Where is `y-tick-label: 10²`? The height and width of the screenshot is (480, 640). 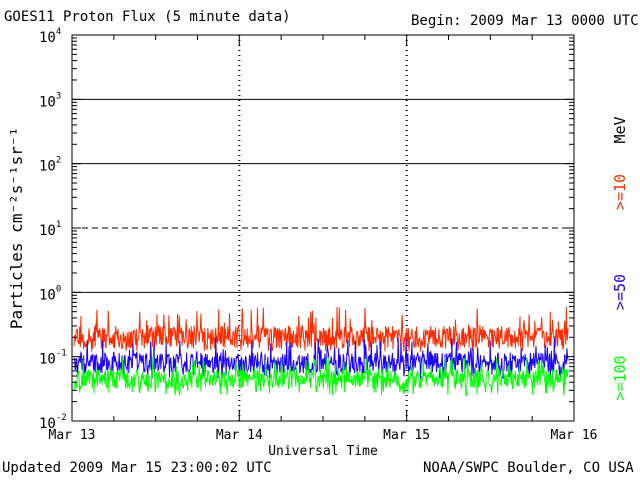
y-tick-label: 10² is located at coordinates (50, 165).